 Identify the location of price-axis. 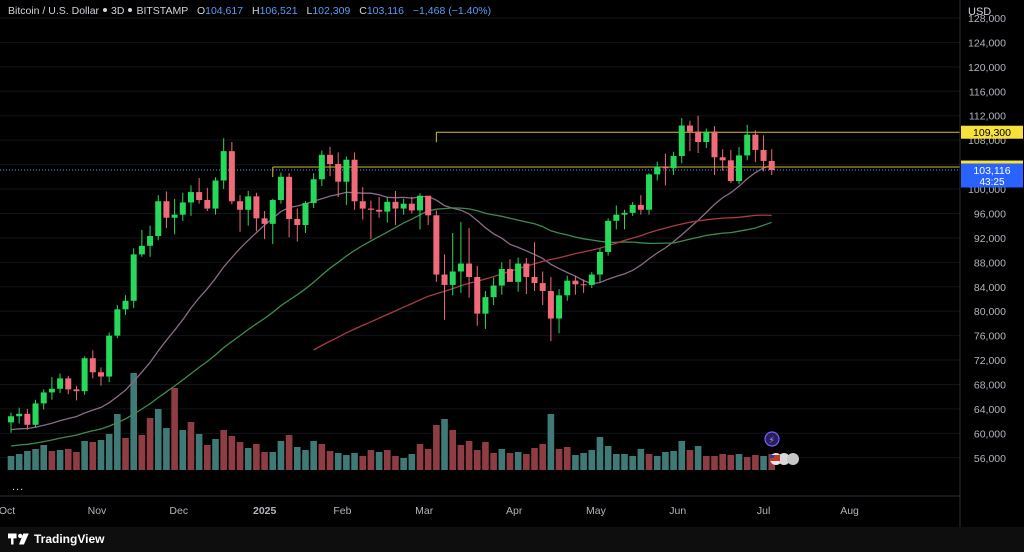
(992, 263).